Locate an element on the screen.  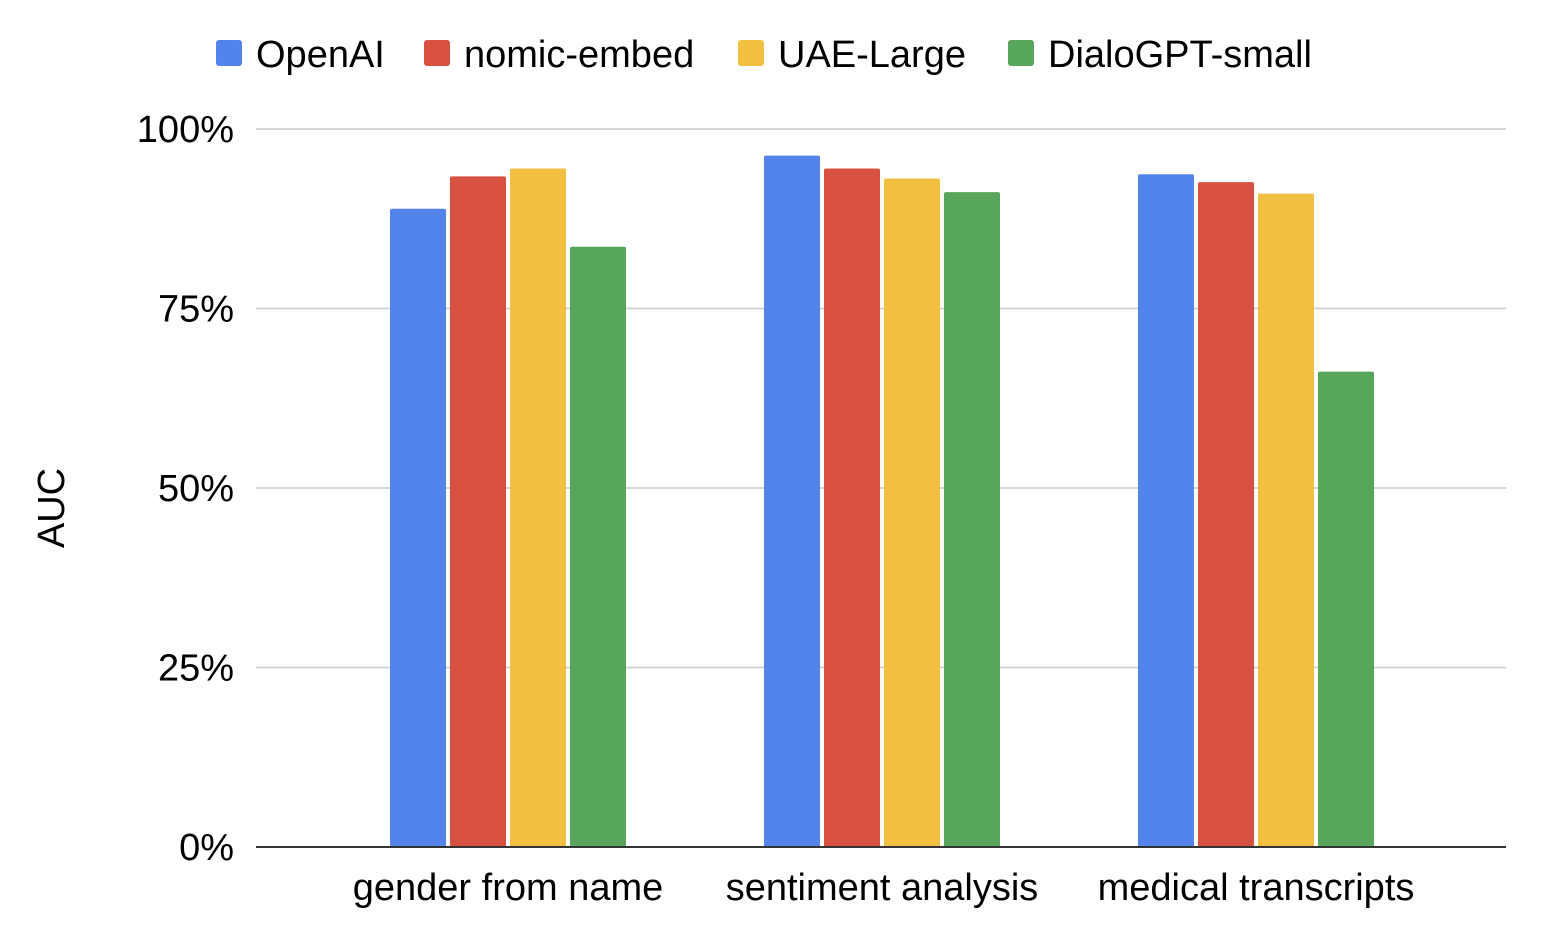
legend-label: OpenAI is located at coordinates (320, 55).